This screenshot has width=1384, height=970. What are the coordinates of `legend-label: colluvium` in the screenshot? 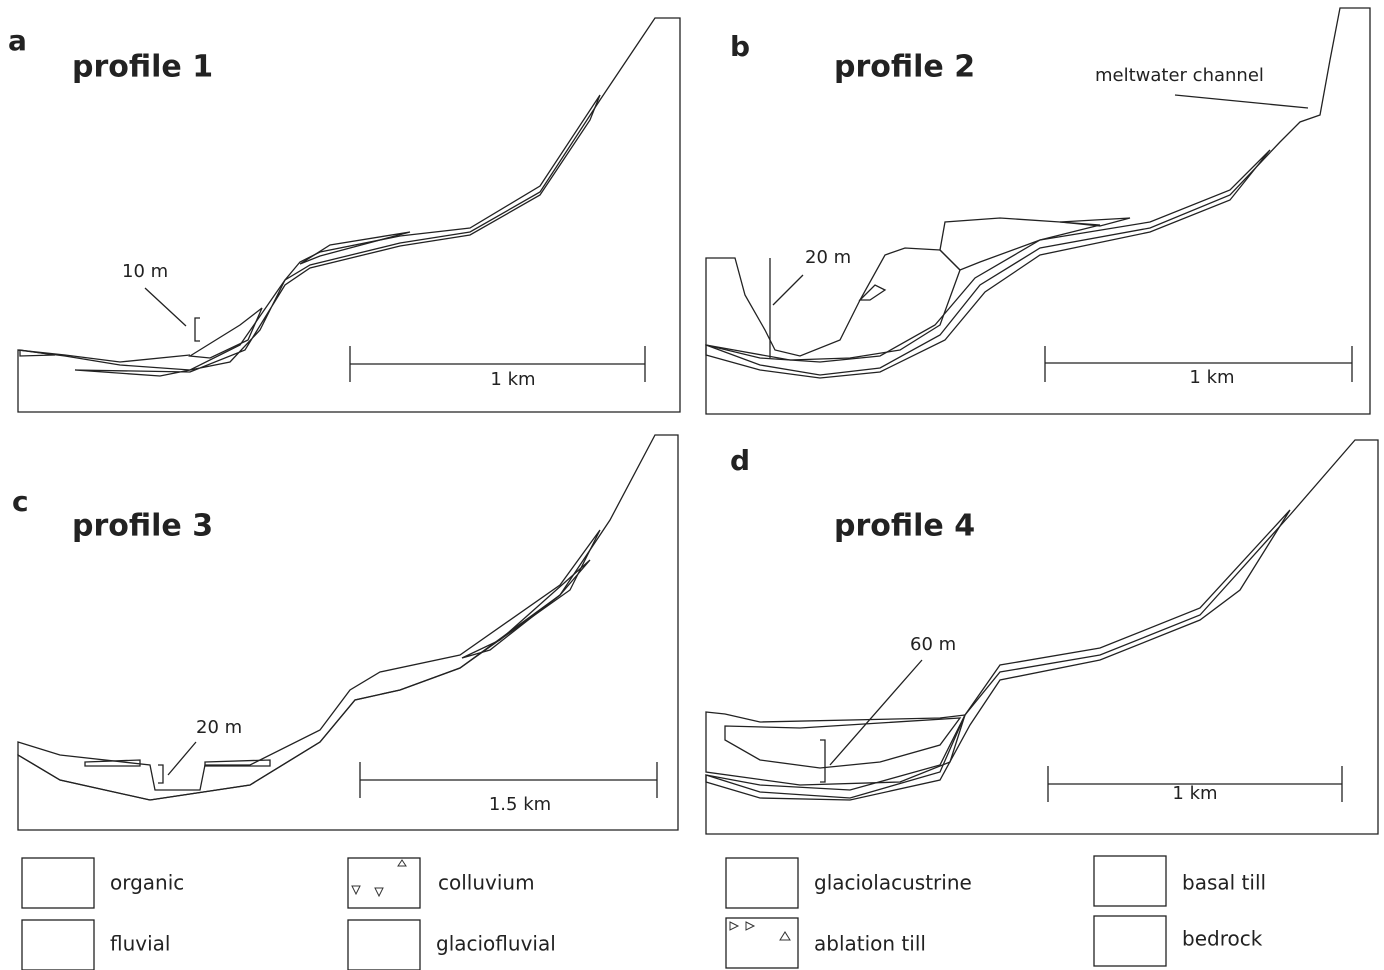 It's located at (486, 883).